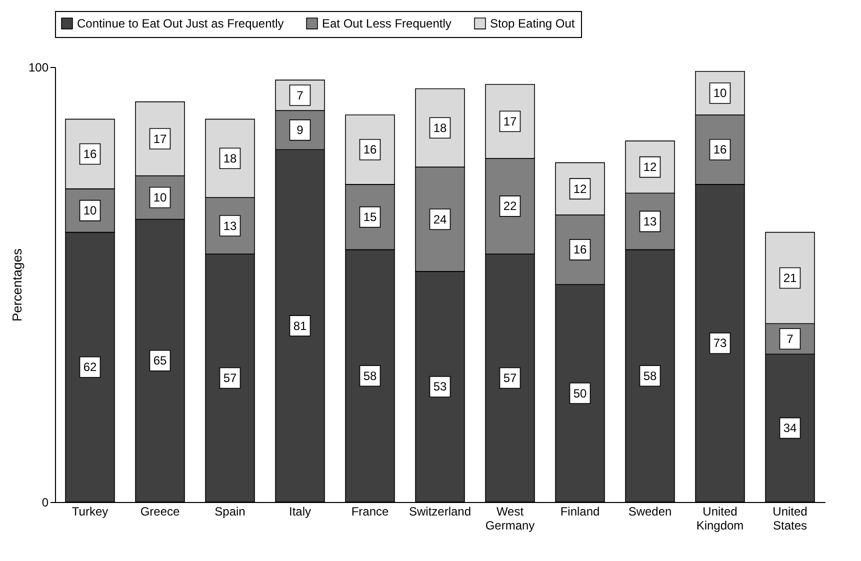 The width and height of the screenshot is (861, 561). I want to click on x-tick-label: West Germany, so click(510, 518).